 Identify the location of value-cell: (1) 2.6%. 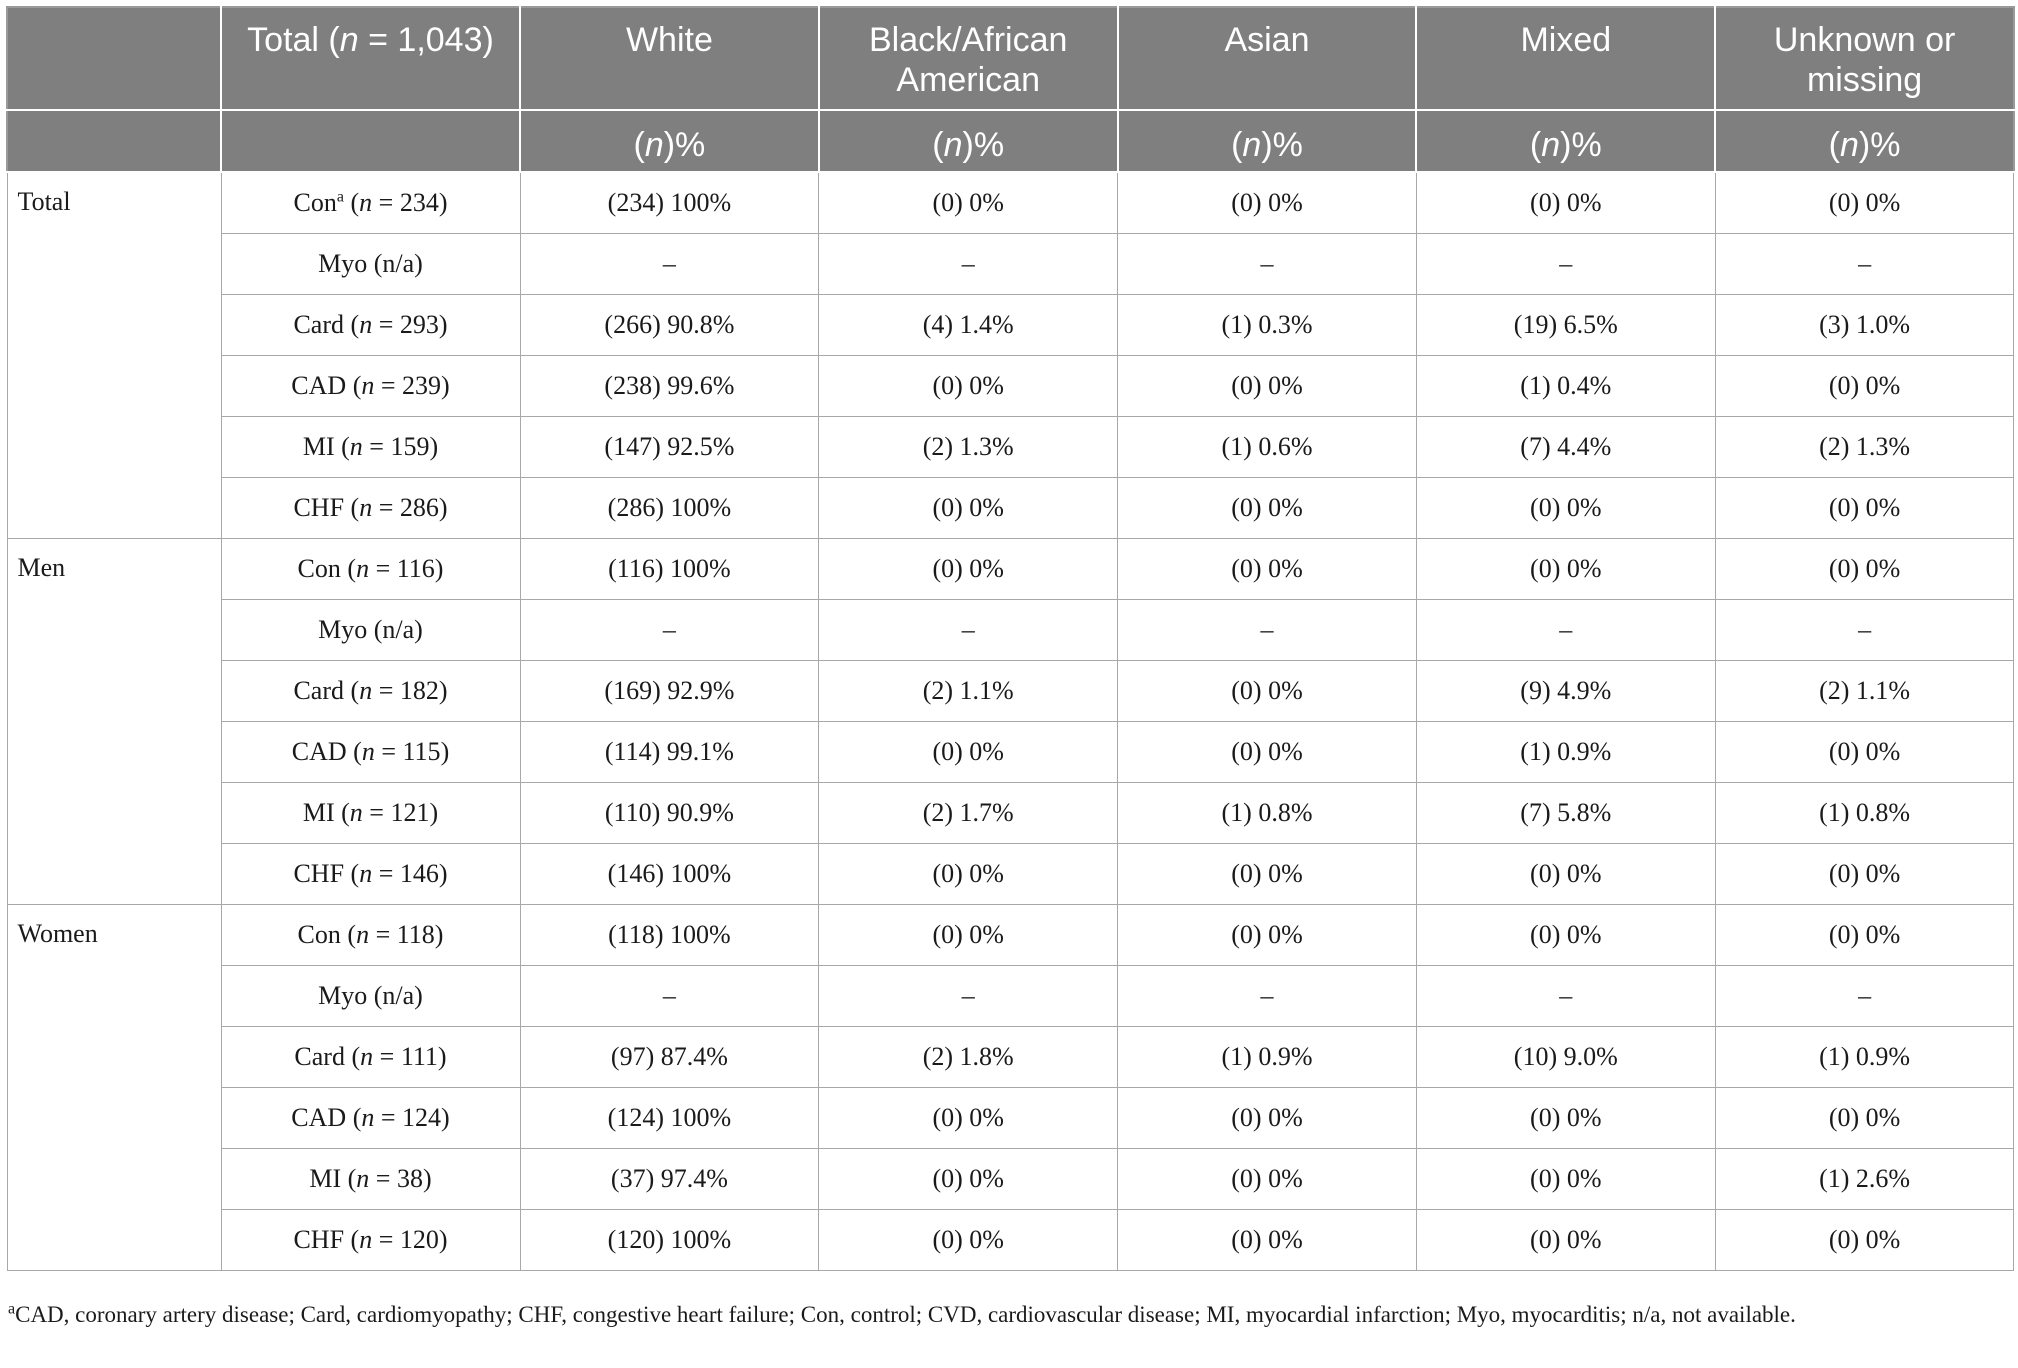
(1864, 1178).